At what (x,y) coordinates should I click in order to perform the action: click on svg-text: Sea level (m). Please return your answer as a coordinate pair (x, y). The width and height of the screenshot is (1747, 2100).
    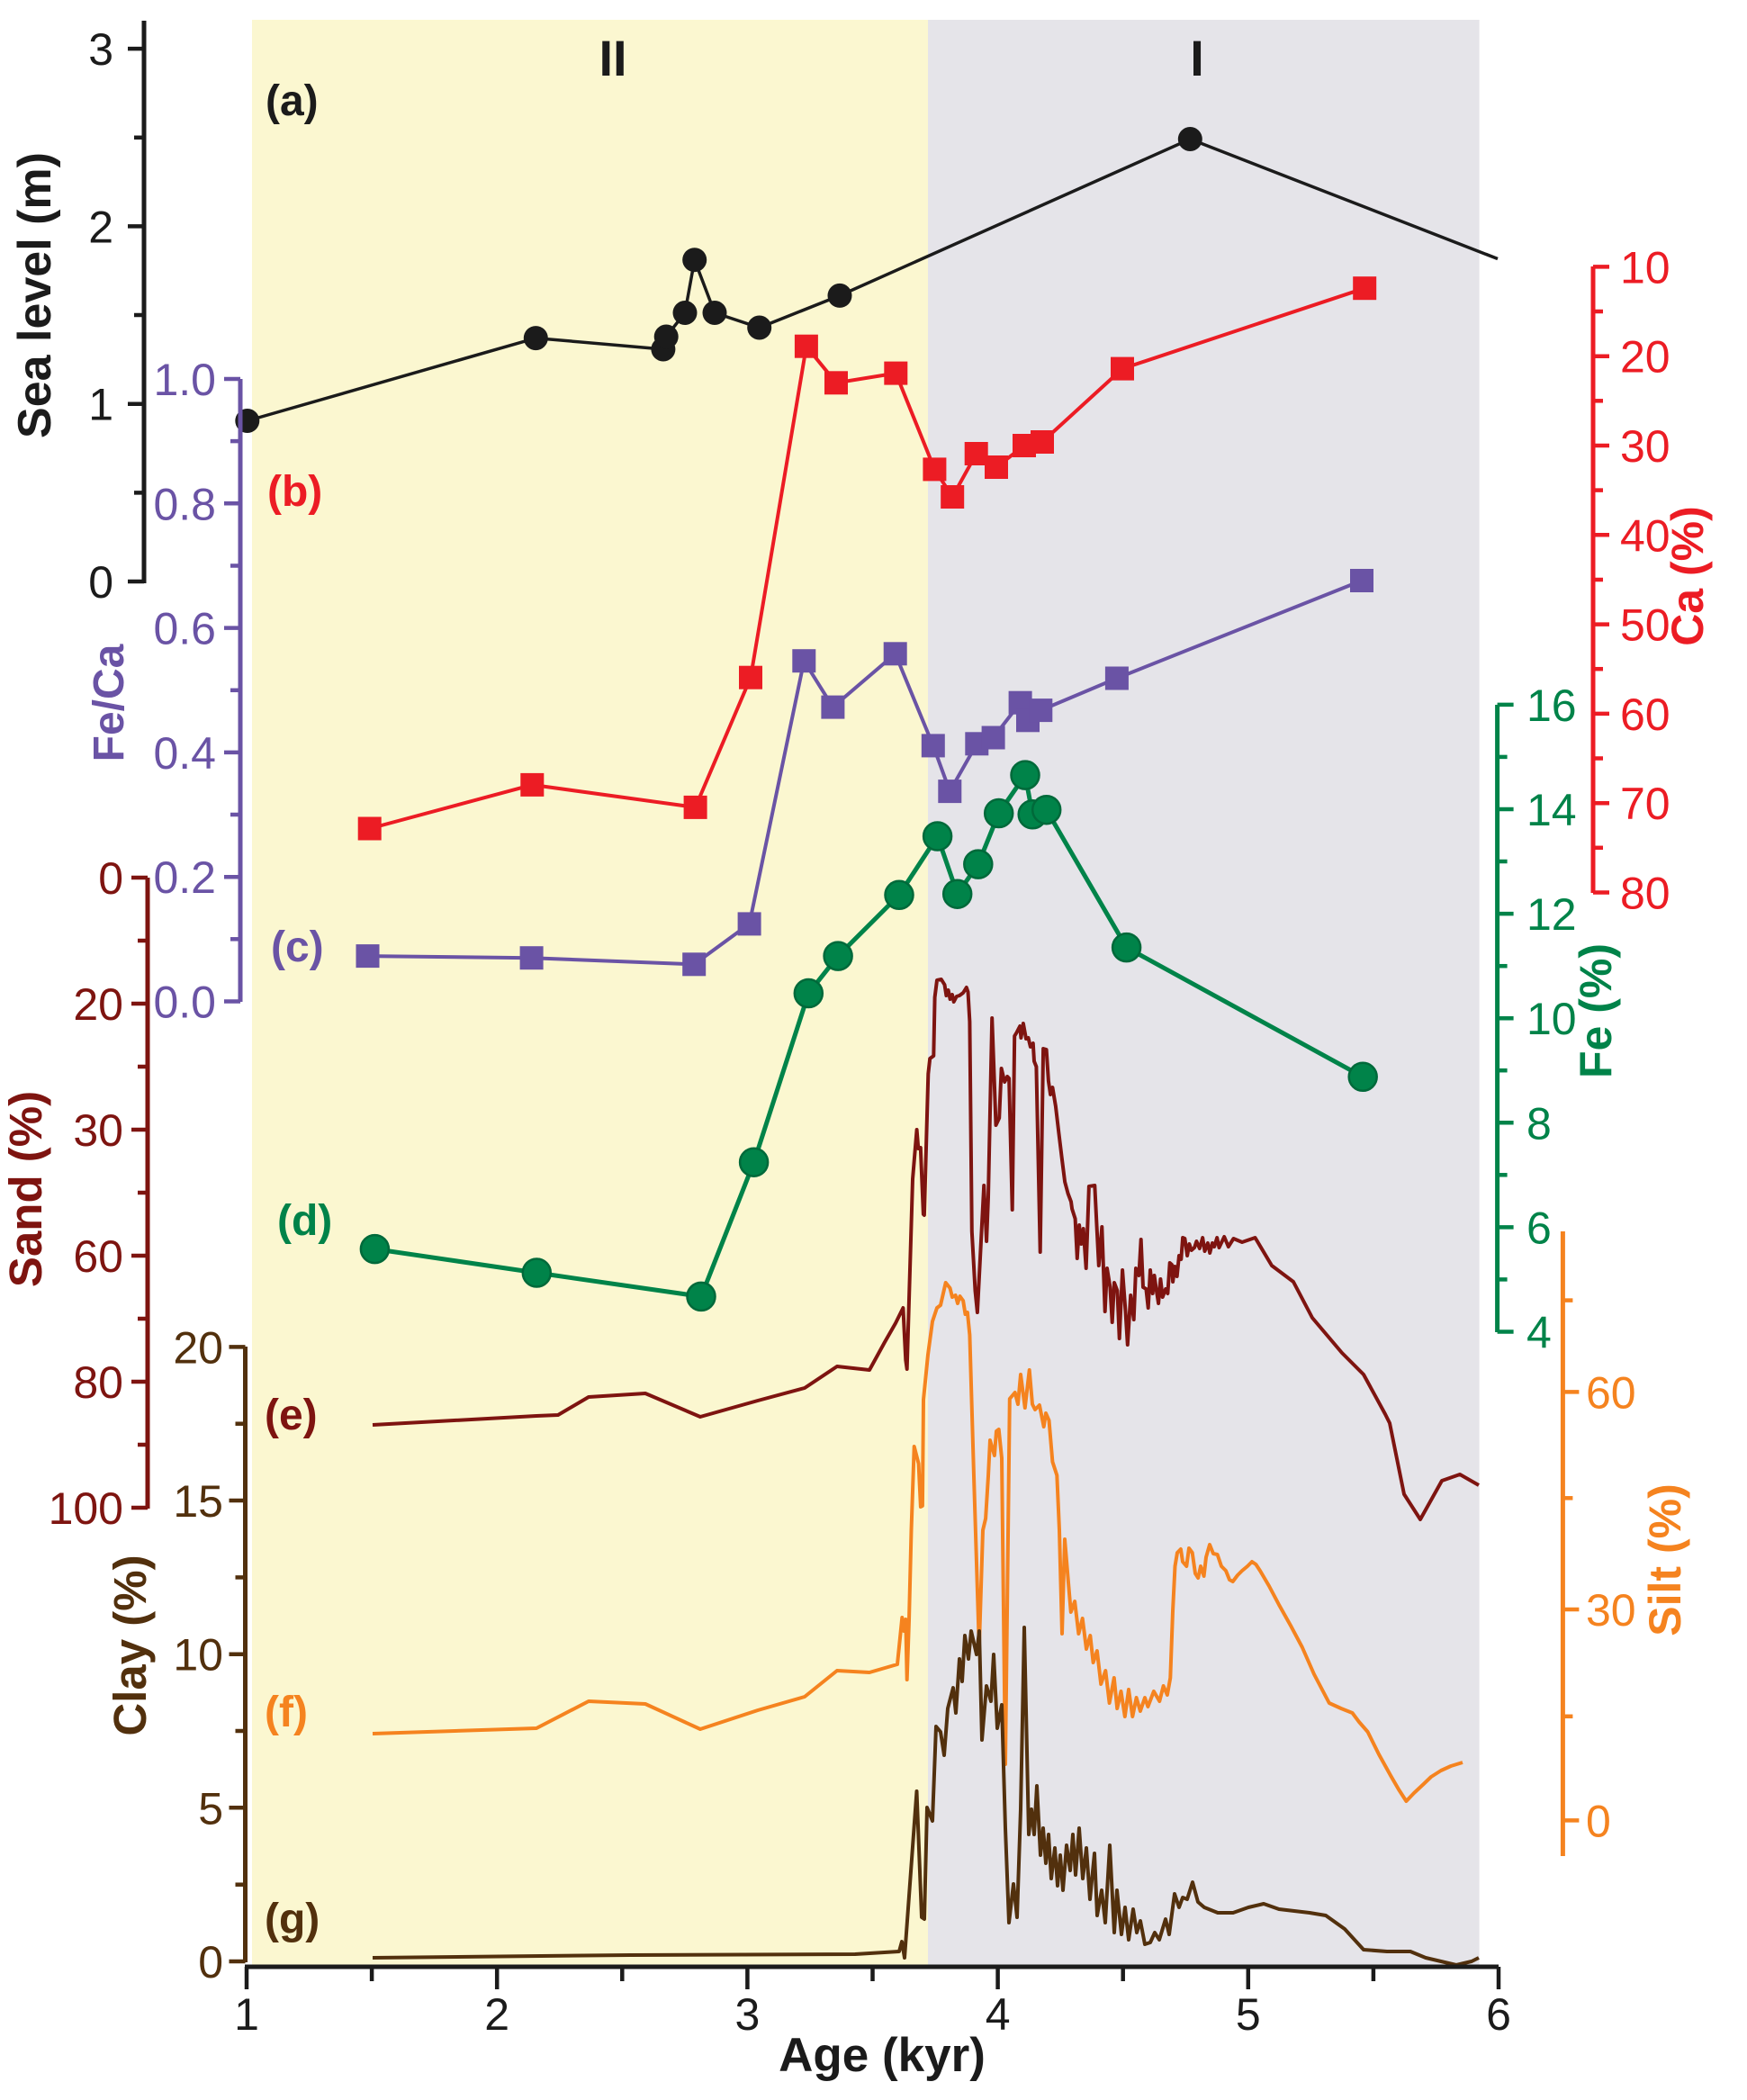
    Looking at the image, I should click on (35, 295).